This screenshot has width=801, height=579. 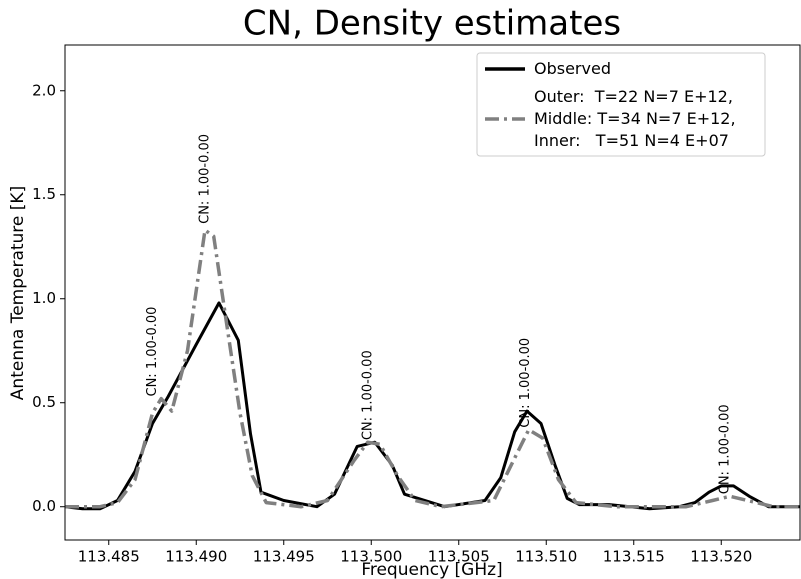 I want to click on chart-title: CN, Density estimates, so click(x=432, y=24).